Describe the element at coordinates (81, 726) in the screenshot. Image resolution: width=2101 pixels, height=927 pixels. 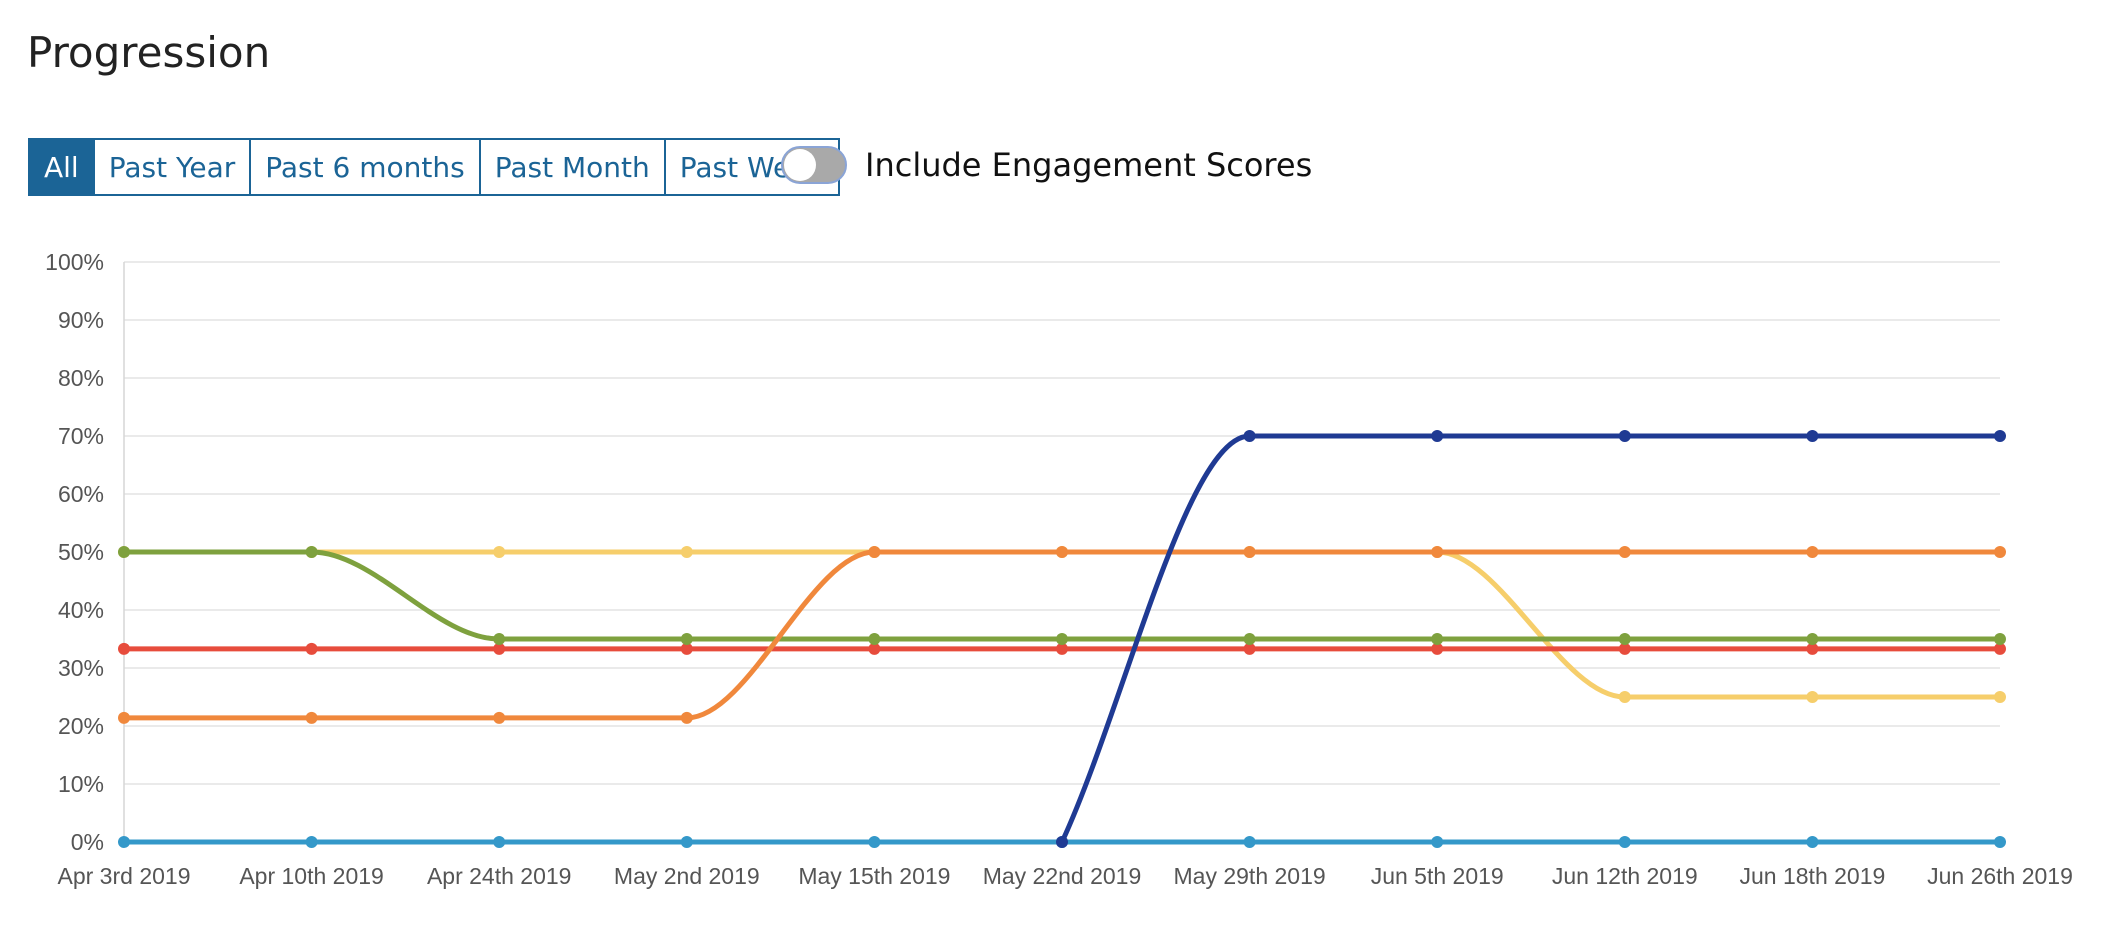
I see `y-tick-label: 20%` at that location.